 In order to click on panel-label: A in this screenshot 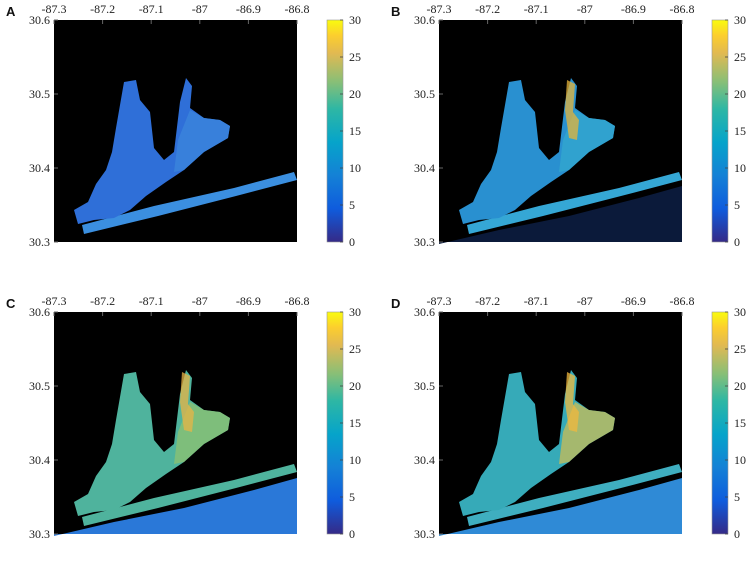, I will do `click(11, 11)`.